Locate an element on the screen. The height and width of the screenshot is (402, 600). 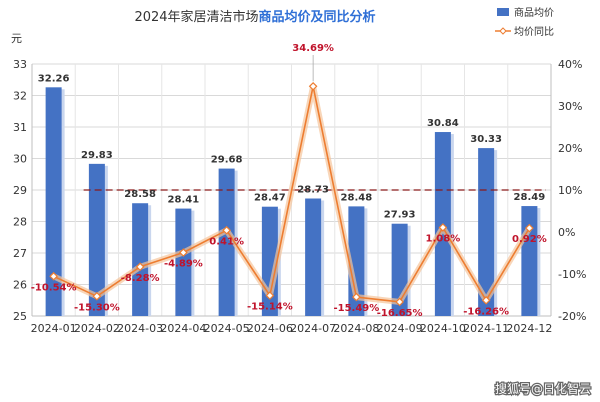
line-value-label: 0.41% is located at coordinates (226, 241).